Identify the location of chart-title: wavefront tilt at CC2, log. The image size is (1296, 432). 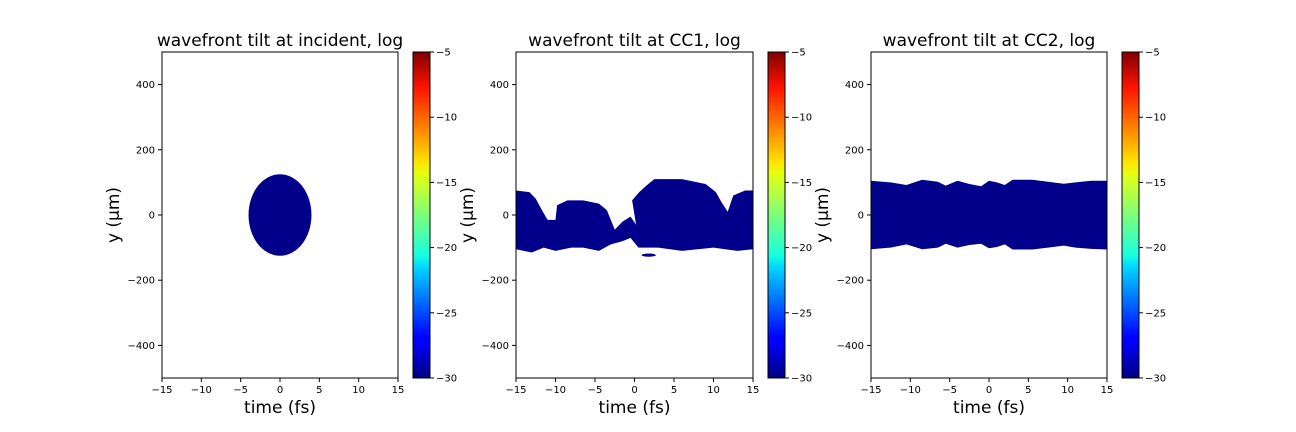
(989, 41).